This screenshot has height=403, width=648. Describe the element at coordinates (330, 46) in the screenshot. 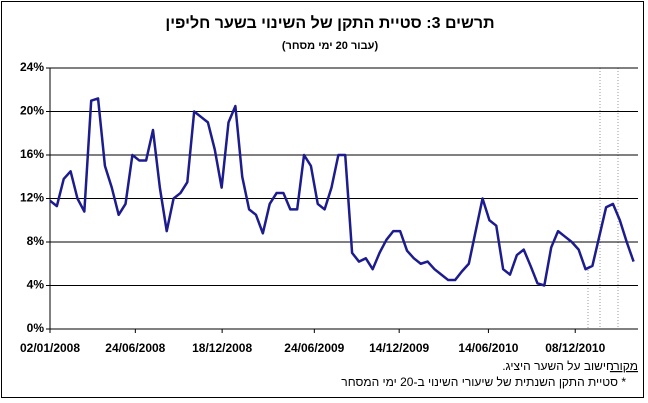

I see `chart-subtitle: (עבור 20 ימי מסחר)` at that location.